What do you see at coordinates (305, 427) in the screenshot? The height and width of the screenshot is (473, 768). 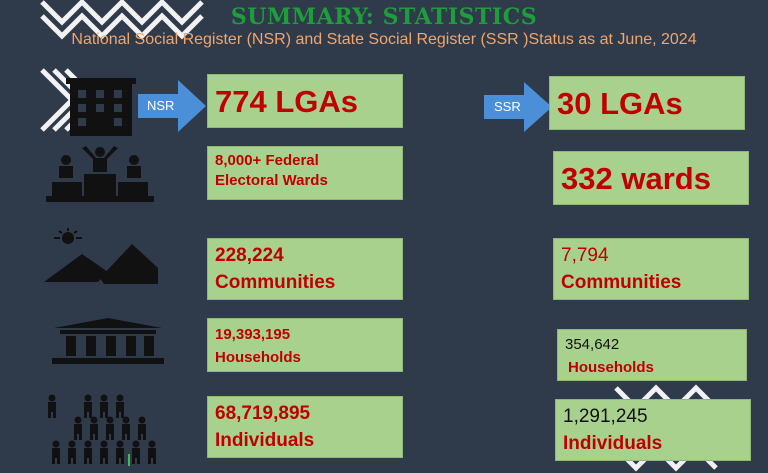 I see `nsr-individuals-box: 68,719,895 Individuals` at bounding box center [305, 427].